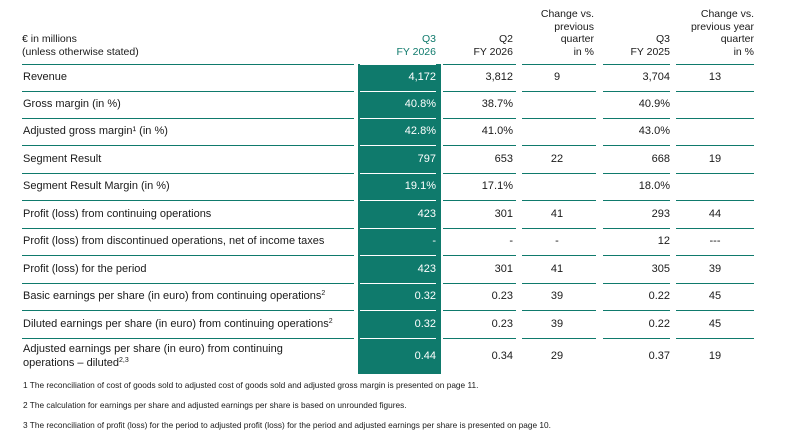 This screenshot has width=799, height=435. Describe the element at coordinates (499, 77) in the screenshot. I see `q2-fy2026-value: 3,812` at that location.